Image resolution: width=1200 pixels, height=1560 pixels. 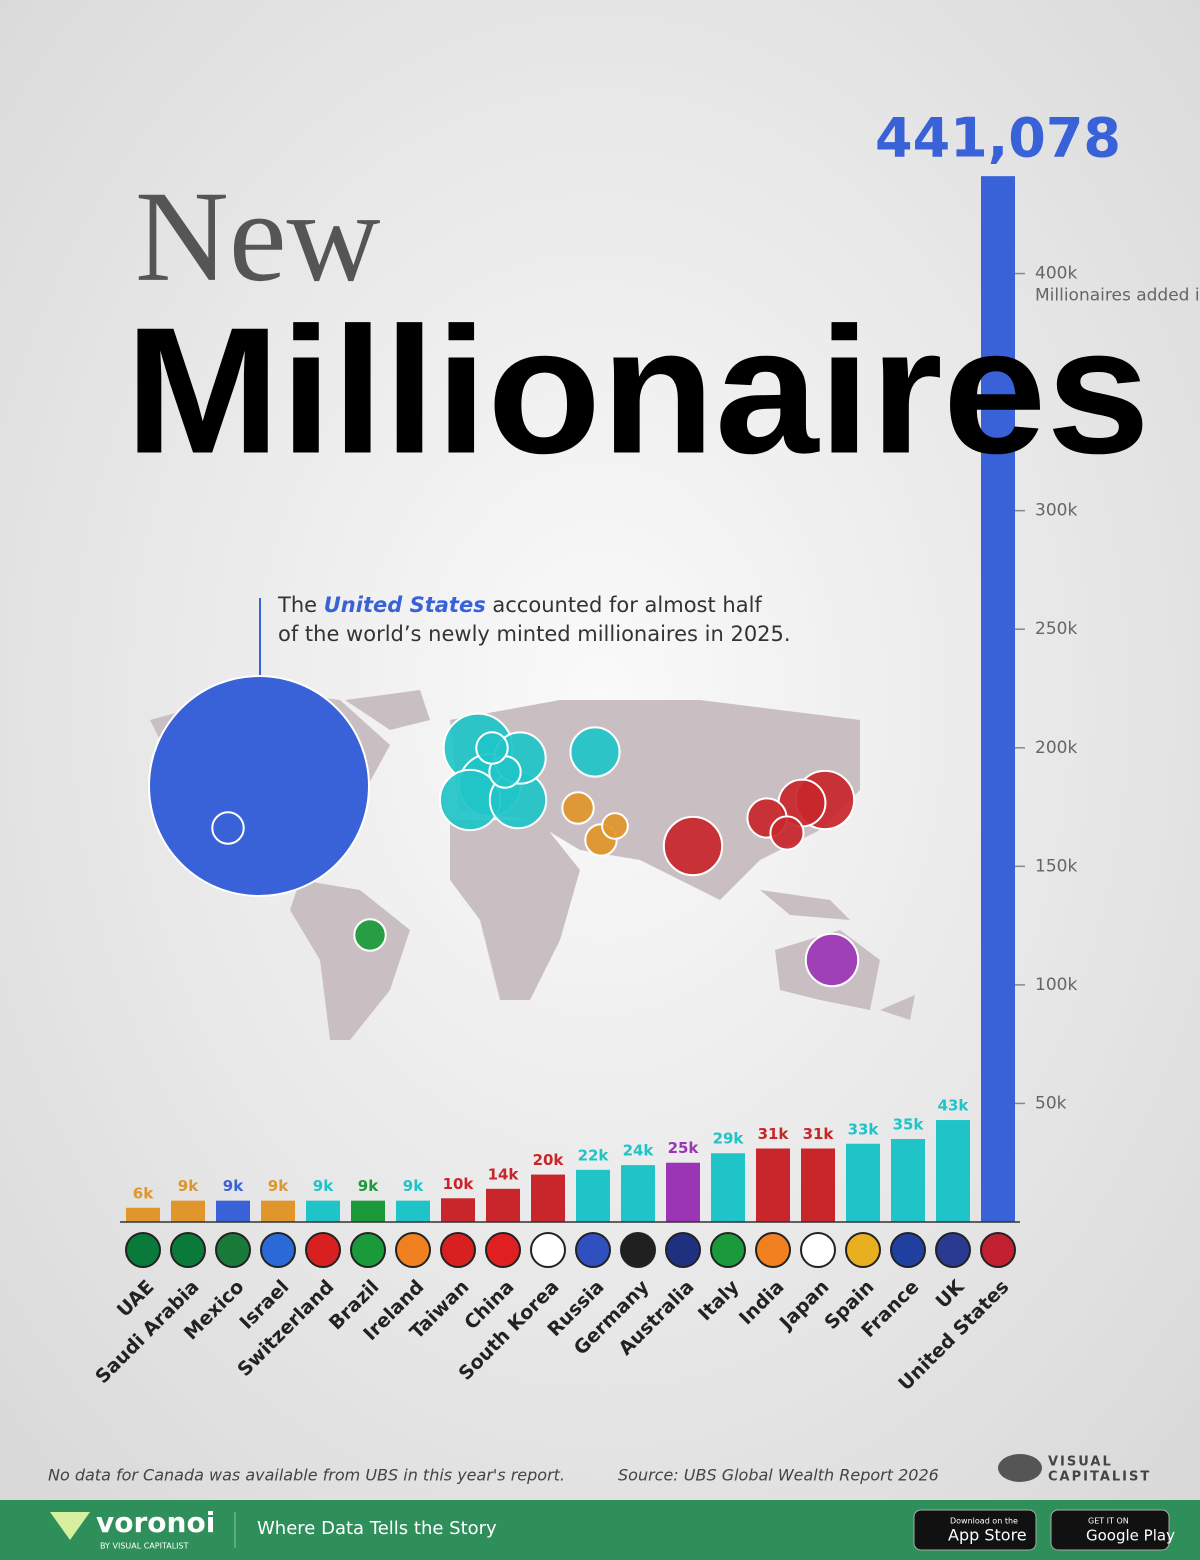 I want to click on y-tick-label: 400k, so click(x=1056, y=274).